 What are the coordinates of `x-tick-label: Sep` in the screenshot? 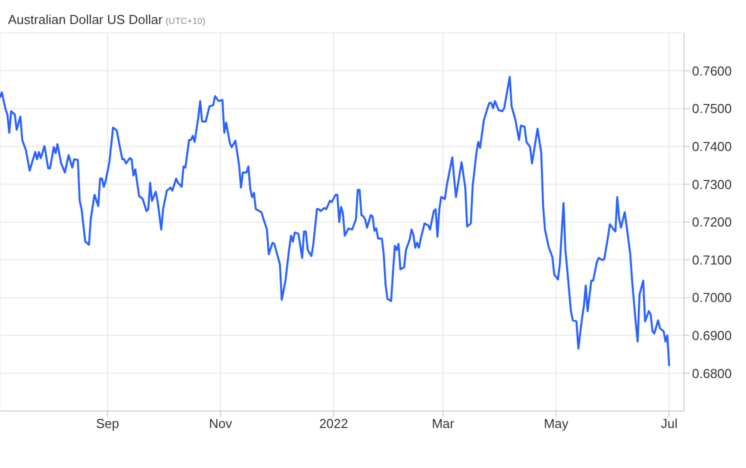 It's located at (108, 424).